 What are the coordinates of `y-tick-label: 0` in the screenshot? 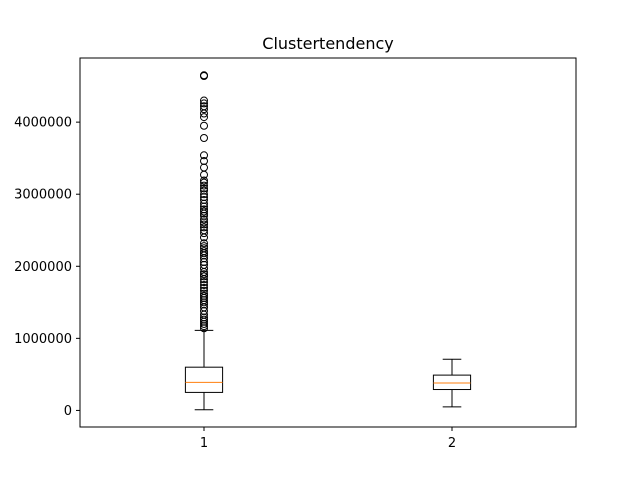 It's located at (68, 411).